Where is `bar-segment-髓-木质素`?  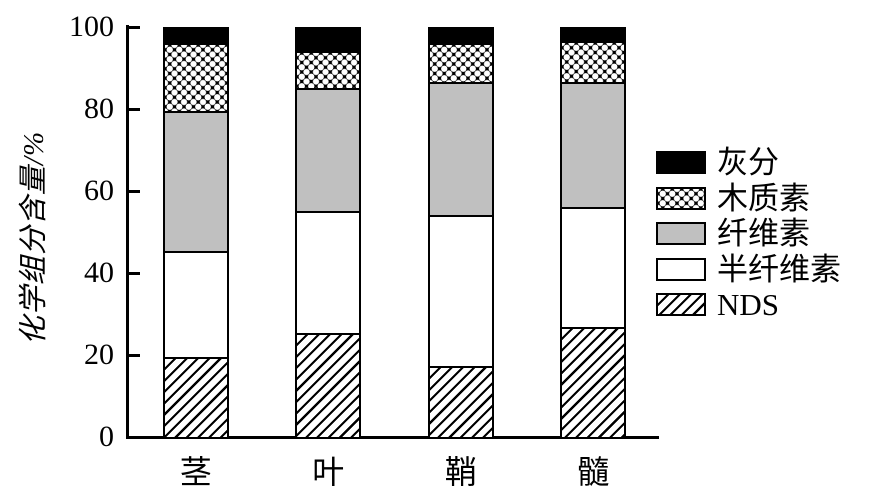 bar-segment-髓-木质素 is located at coordinates (593, 64).